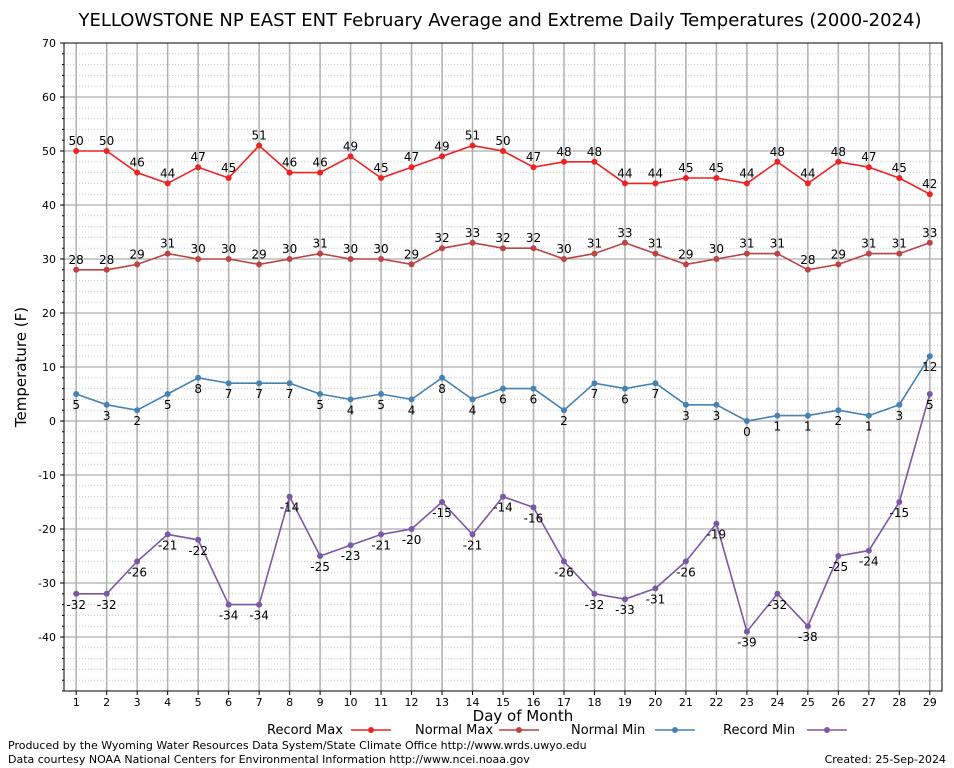 The image size is (954, 768). I want to click on data-label: -26, so click(137, 572).